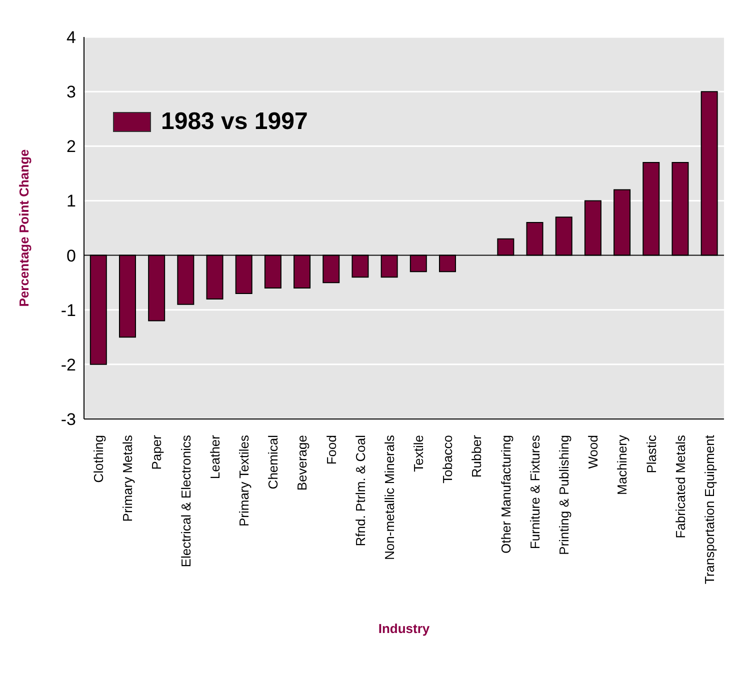 The height and width of the screenshot is (681, 739). What do you see at coordinates (593, 452) in the screenshot?
I see `x-tick-label: Wood` at bounding box center [593, 452].